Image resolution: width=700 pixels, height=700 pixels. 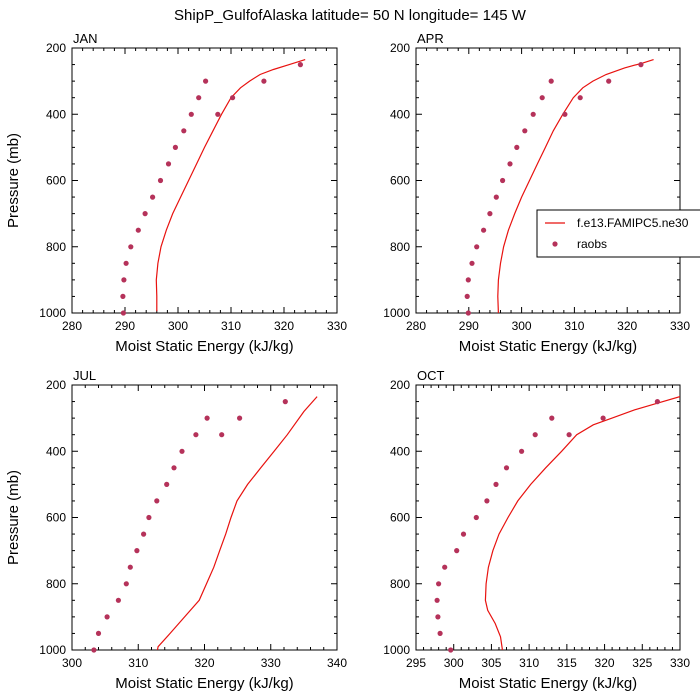 I want to click on panel-title: JAN, so click(x=85, y=38).